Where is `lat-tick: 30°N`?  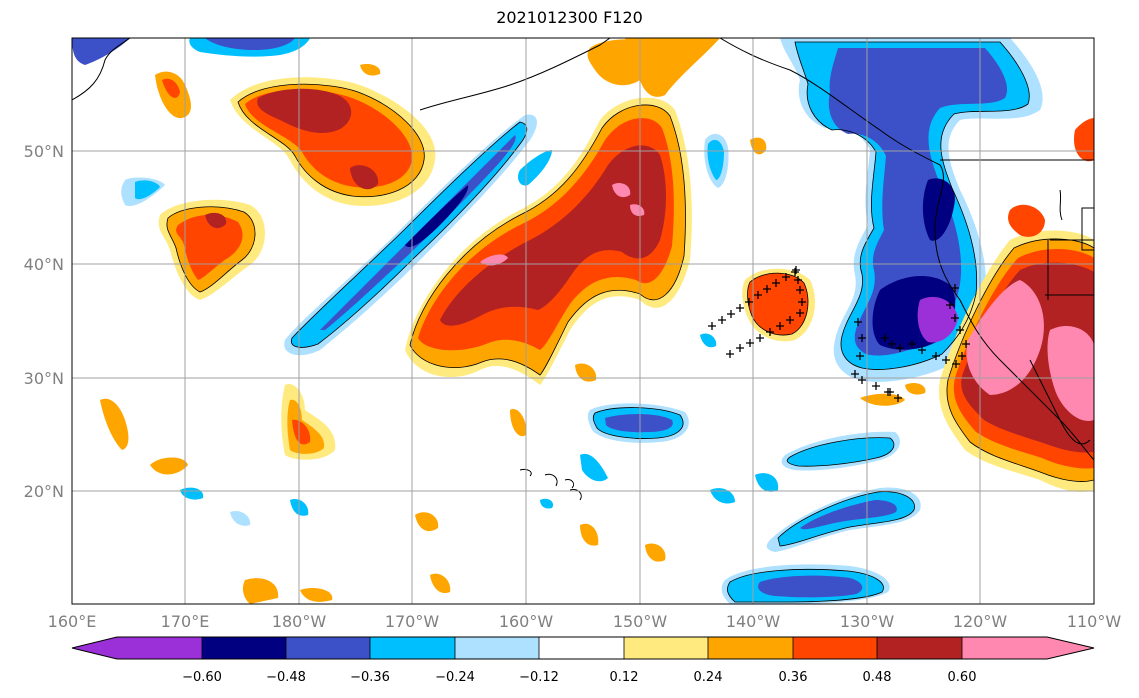 lat-tick: 30°N is located at coordinates (44, 378).